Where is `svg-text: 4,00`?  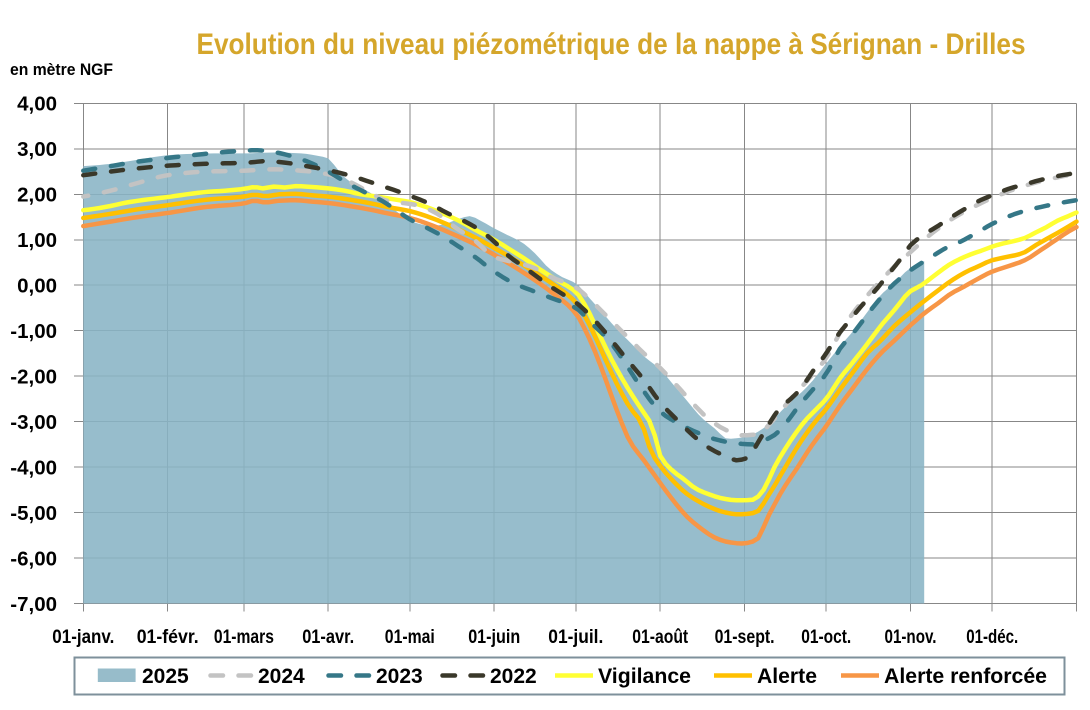 svg-text: 4,00 is located at coordinates (37, 104).